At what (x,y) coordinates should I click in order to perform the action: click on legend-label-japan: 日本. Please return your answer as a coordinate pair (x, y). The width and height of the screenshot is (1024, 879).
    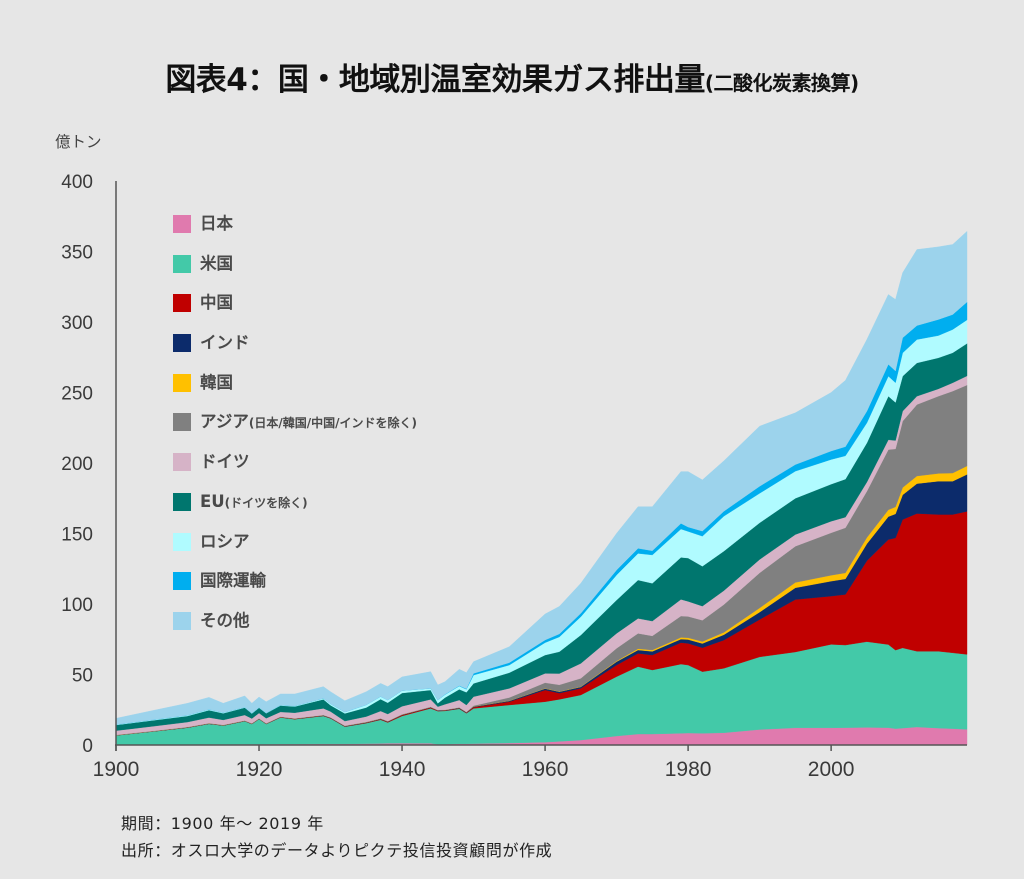
    Looking at the image, I should click on (216, 223).